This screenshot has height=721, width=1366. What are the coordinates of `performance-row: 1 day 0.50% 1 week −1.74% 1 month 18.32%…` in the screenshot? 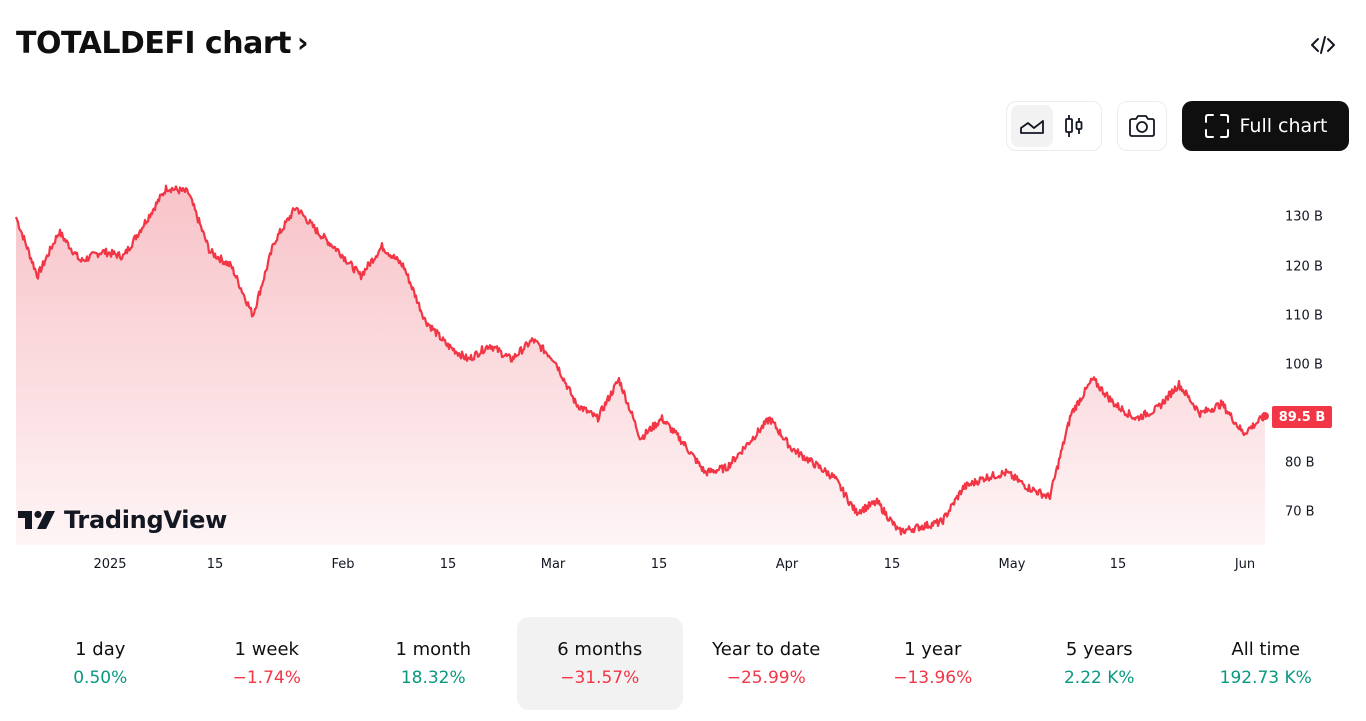 It's located at (683, 663).